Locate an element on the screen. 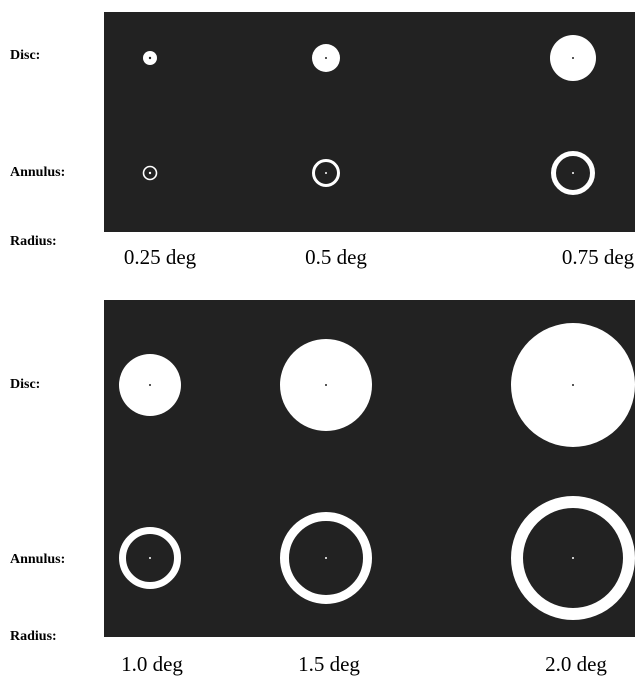 This screenshot has height=679, width=635. radius-value: 0.5 deg is located at coordinates (336, 257).